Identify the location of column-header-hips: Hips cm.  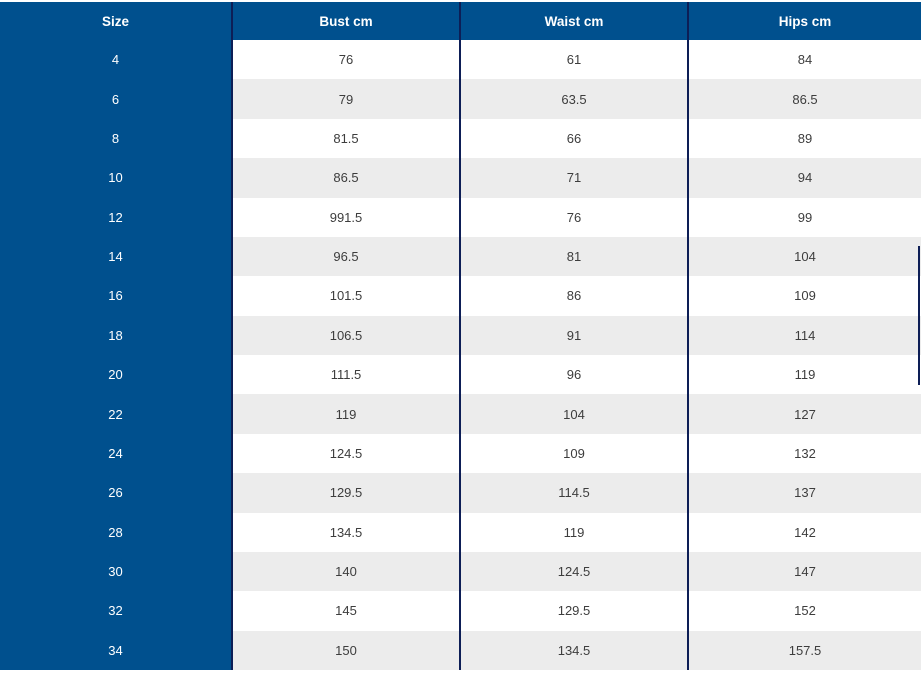
(804, 21).